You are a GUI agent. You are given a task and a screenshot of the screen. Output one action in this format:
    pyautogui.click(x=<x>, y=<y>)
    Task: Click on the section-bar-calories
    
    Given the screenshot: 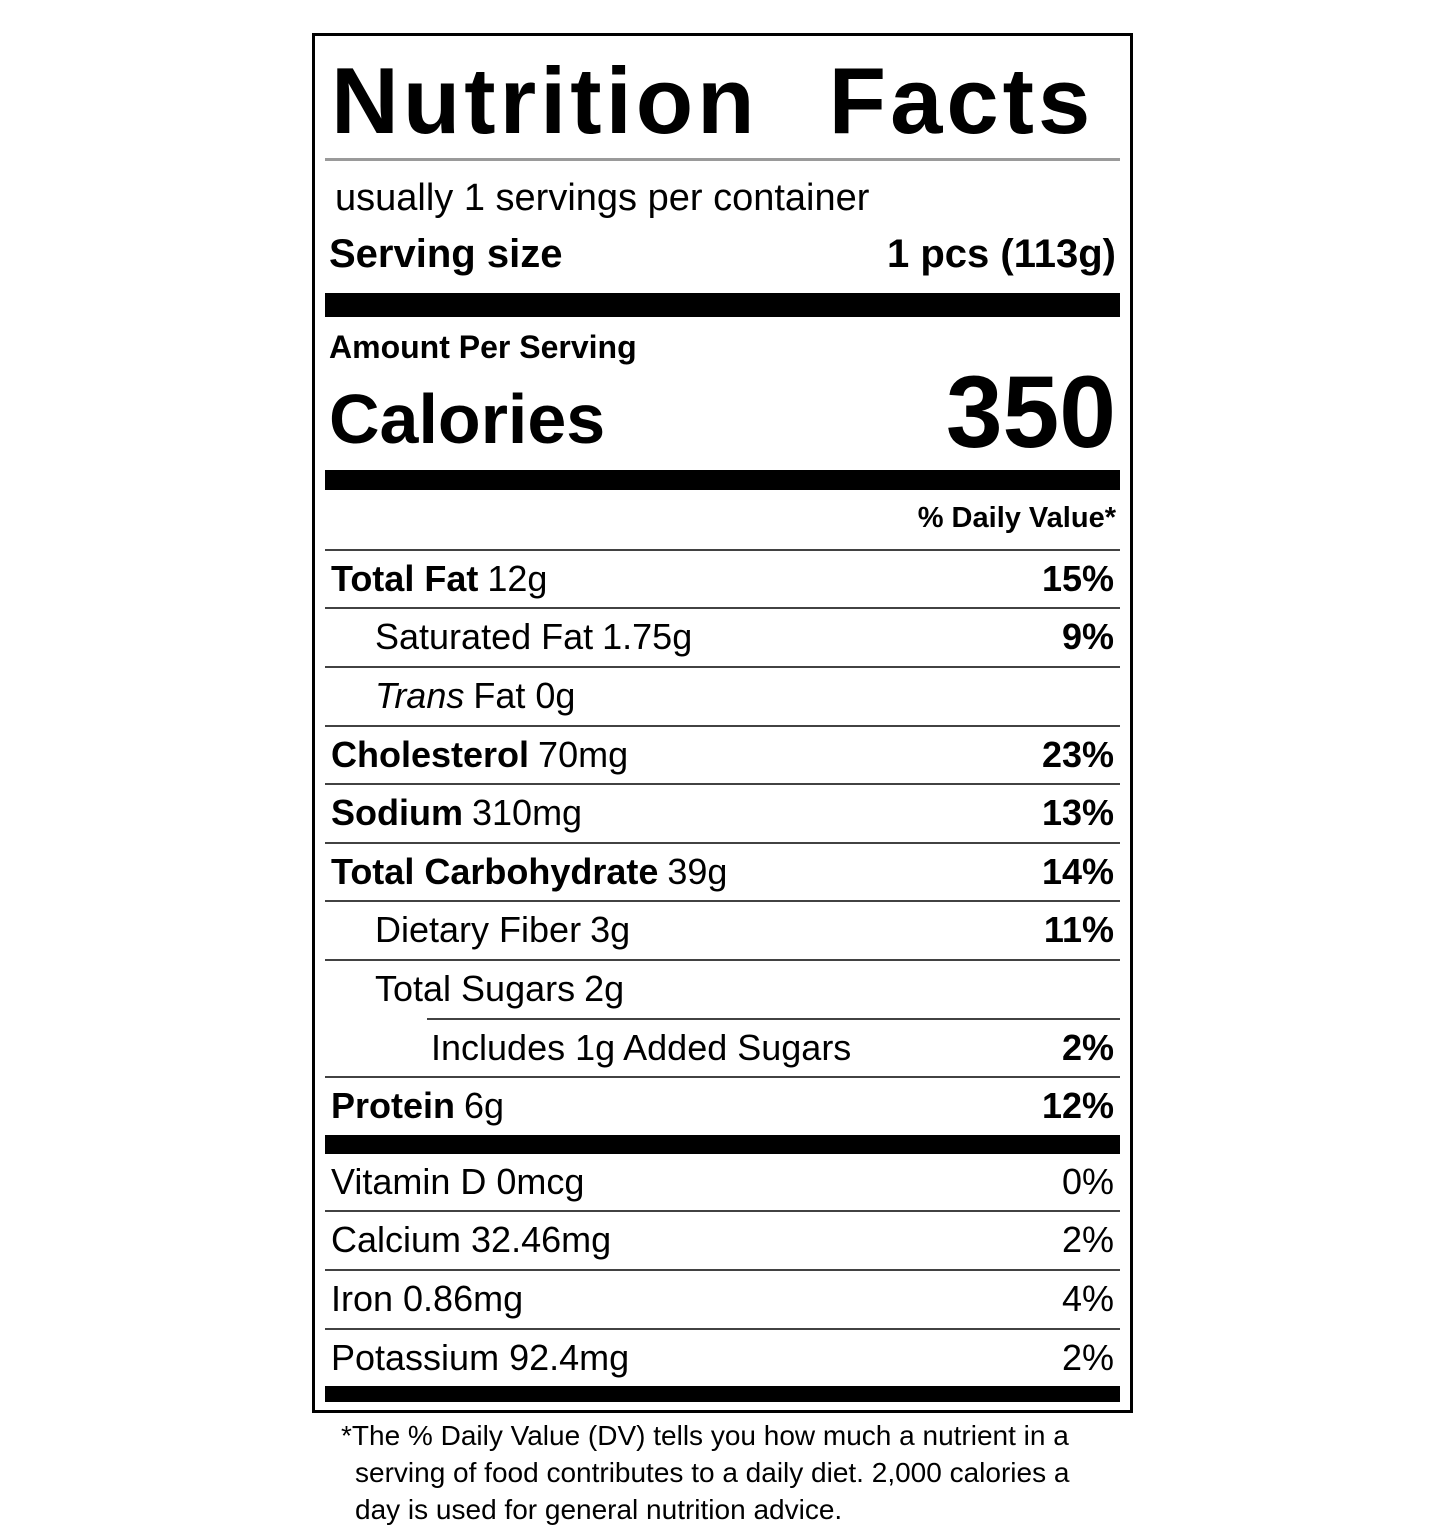 What is the action you would take?
    pyautogui.click(x=722, y=479)
    